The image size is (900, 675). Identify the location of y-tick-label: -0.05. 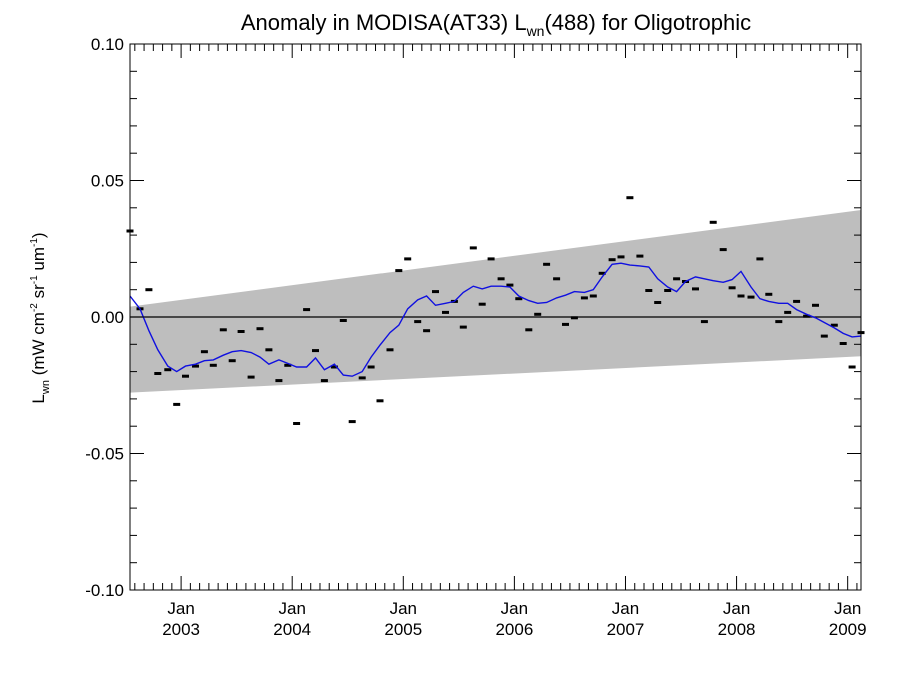
(104, 454).